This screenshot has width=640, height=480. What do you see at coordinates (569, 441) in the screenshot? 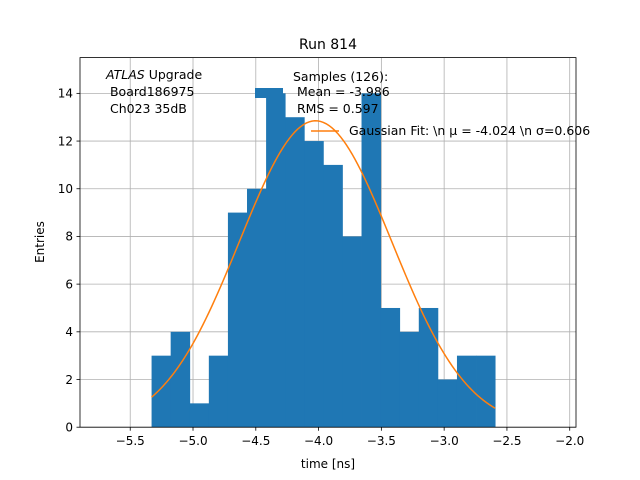
I see `x-tick-label: −2.0` at bounding box center [569, 441].